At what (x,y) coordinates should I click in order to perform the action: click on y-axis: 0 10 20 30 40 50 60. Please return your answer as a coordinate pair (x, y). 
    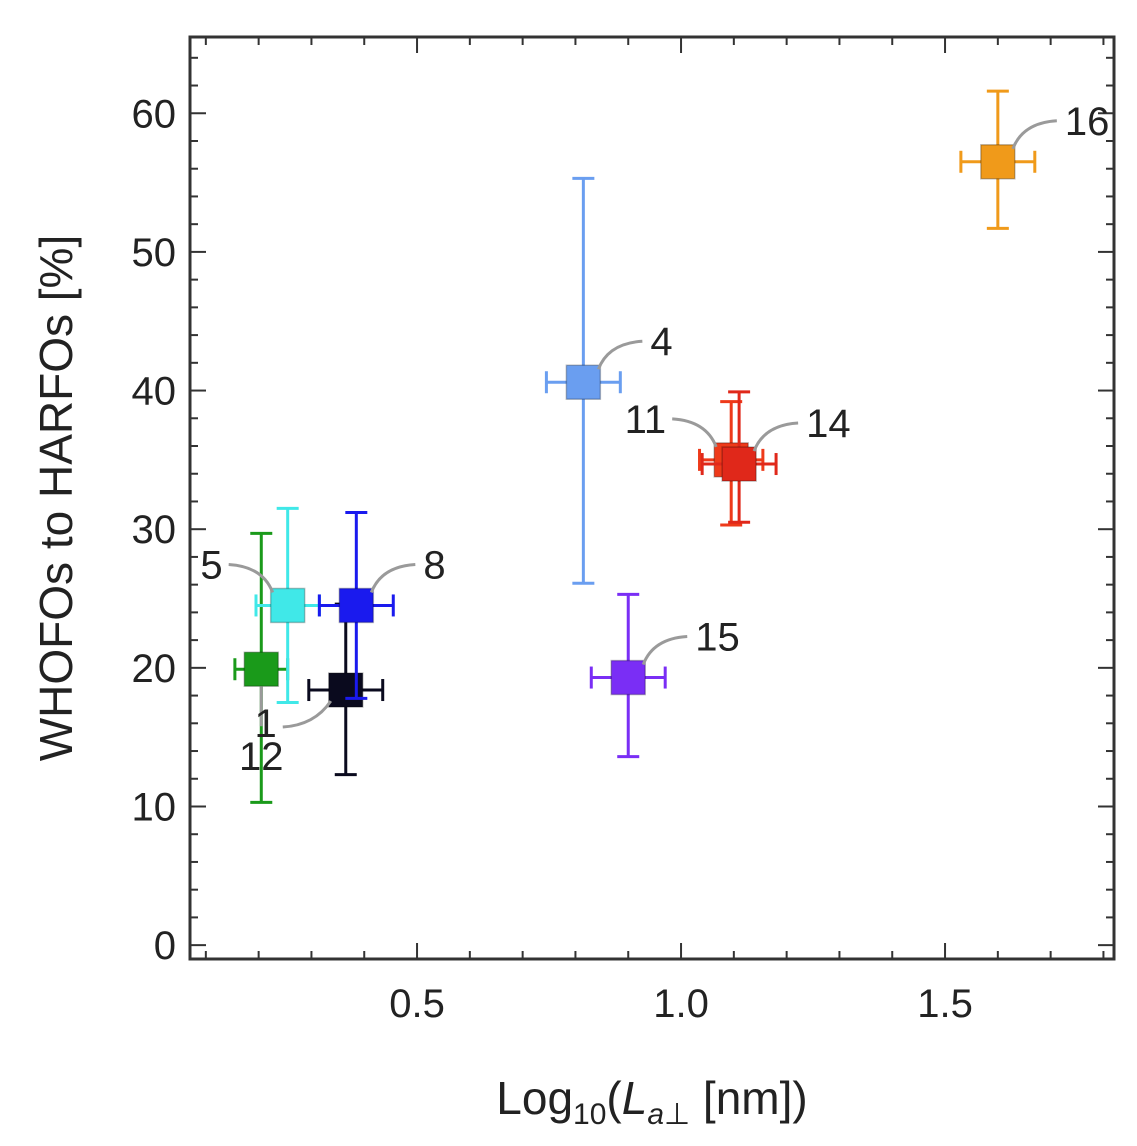
    Looking at the image, I should click on (154, 530).